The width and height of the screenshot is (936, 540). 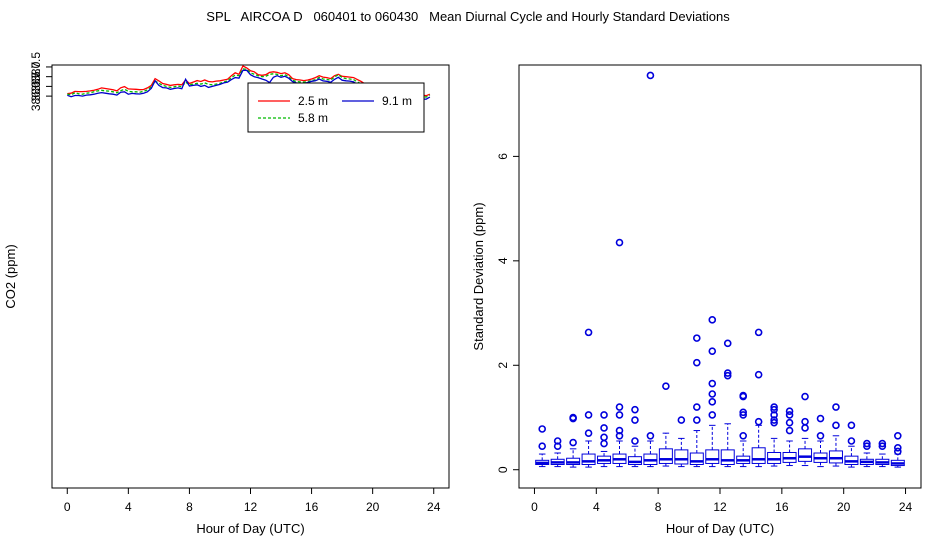 What do you see at coordinates (720, 507) in the screenshot?
I see `right-x-tick-label: 12` at bounding box center [720, 507].